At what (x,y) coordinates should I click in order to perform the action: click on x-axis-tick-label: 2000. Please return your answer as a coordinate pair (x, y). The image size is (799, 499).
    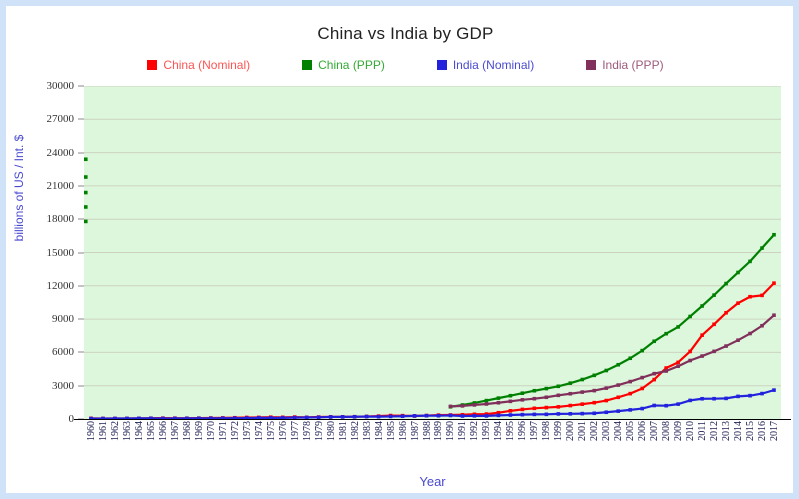
    Looking at the image, I should click on (571, 431).